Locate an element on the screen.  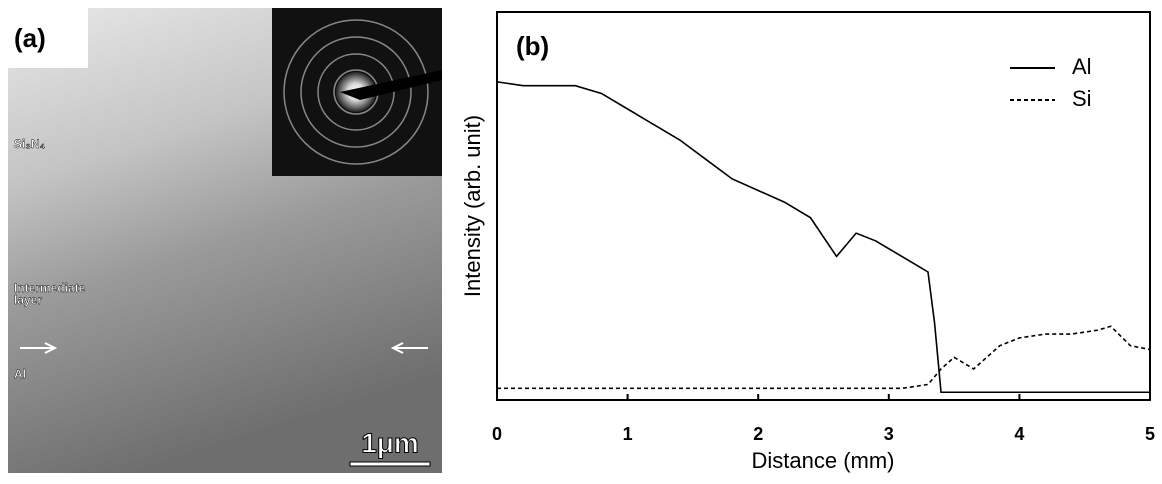
region-label: Al is located at coordinates (20, 374).